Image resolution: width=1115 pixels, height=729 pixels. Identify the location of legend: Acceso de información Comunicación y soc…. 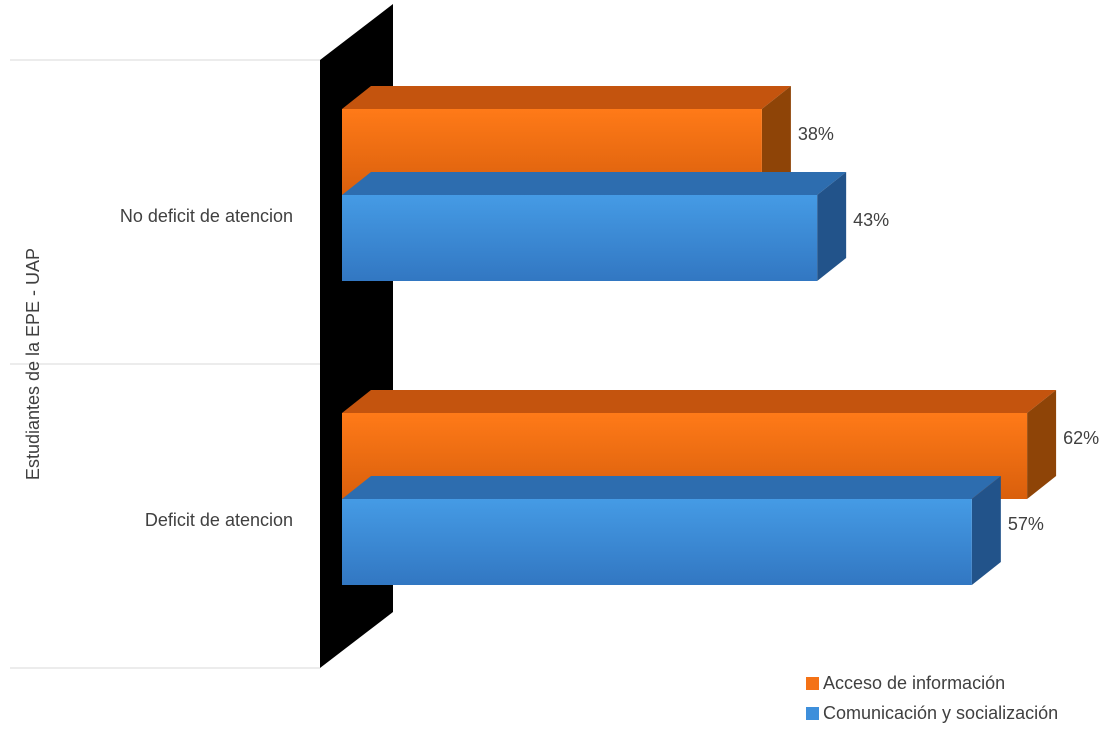
(932, 698).